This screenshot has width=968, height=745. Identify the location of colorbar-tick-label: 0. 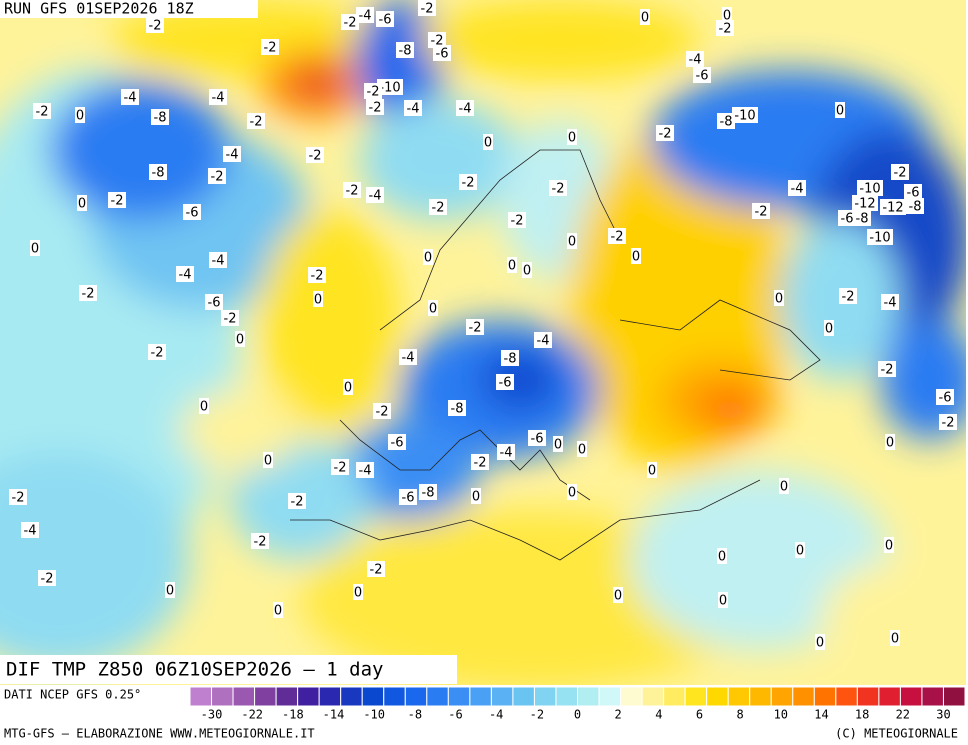
(577, 715).